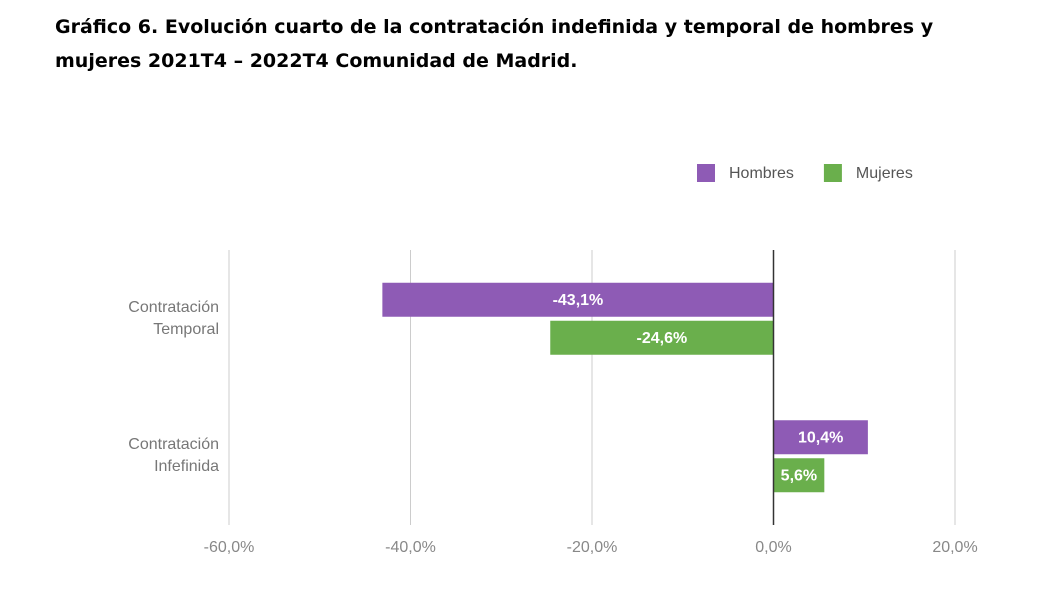 This screenshot has width=1057, height=595. I want to click on x-tick-label: -40,0%, so click(410, 547).